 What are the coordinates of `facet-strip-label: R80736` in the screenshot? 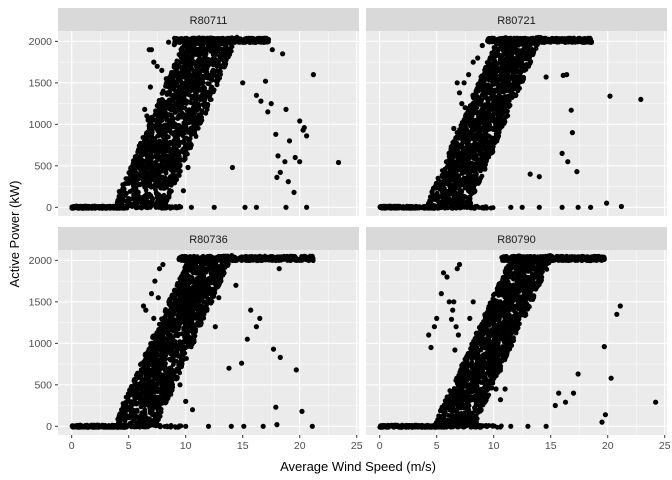 It's located at (208, 240).